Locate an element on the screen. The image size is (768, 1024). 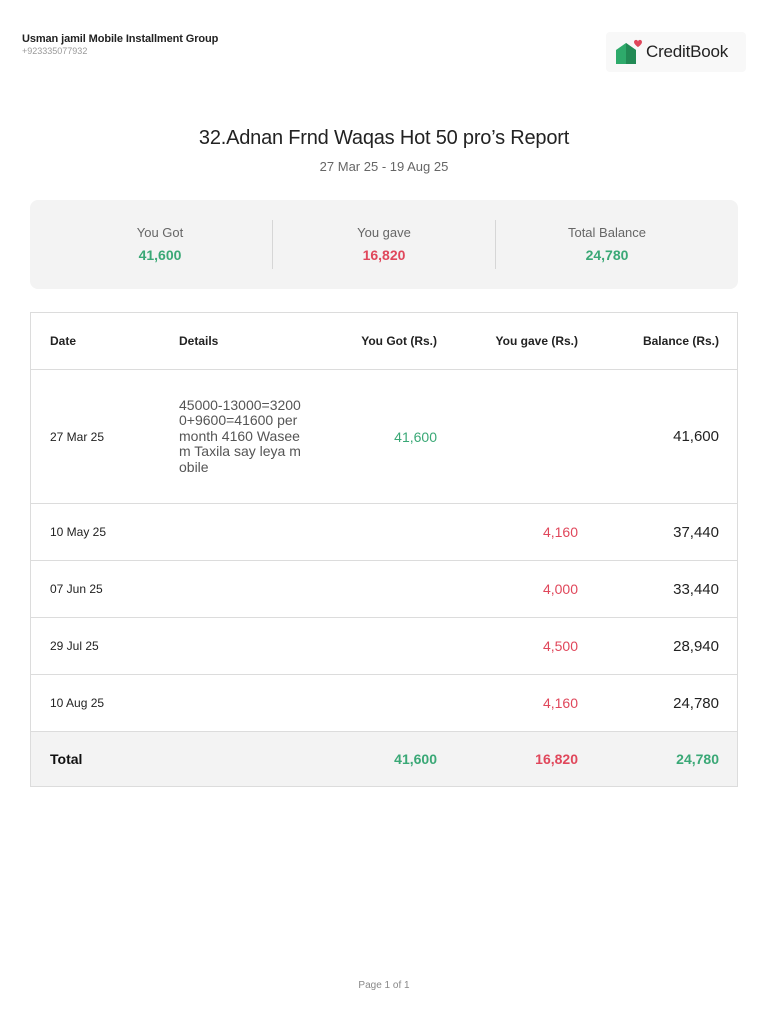
page-number: Page 1 of 1 is located at coordinates (384, 985).